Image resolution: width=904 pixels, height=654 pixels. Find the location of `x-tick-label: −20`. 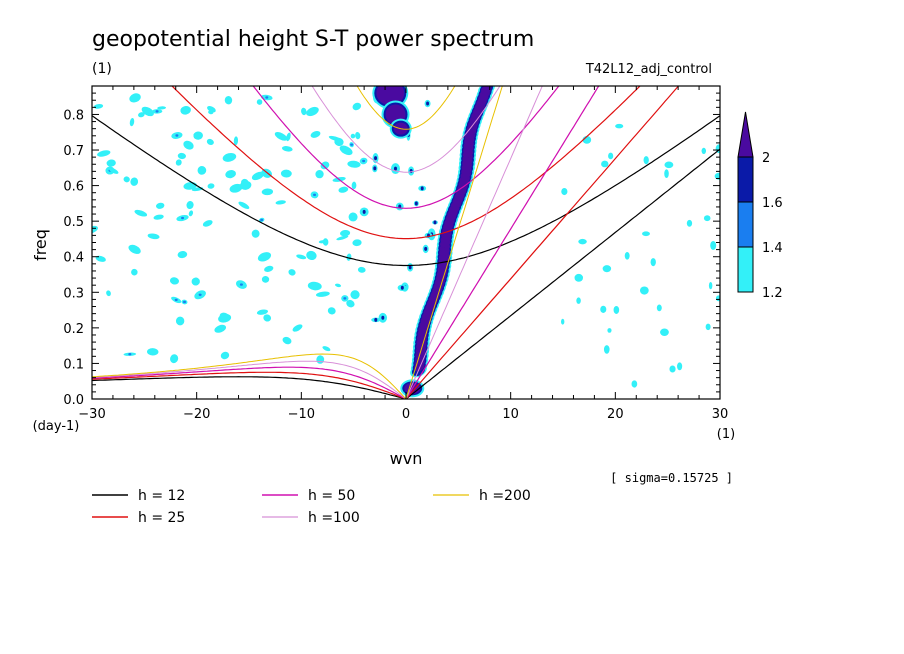

x-tick-label: −20 is located at coordinates (196, 414).